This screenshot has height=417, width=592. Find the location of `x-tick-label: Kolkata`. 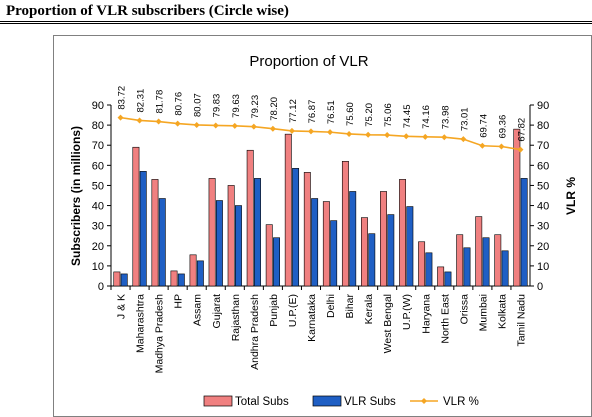

x-tick-label: Kolkata is located at coordinates (502, 311).